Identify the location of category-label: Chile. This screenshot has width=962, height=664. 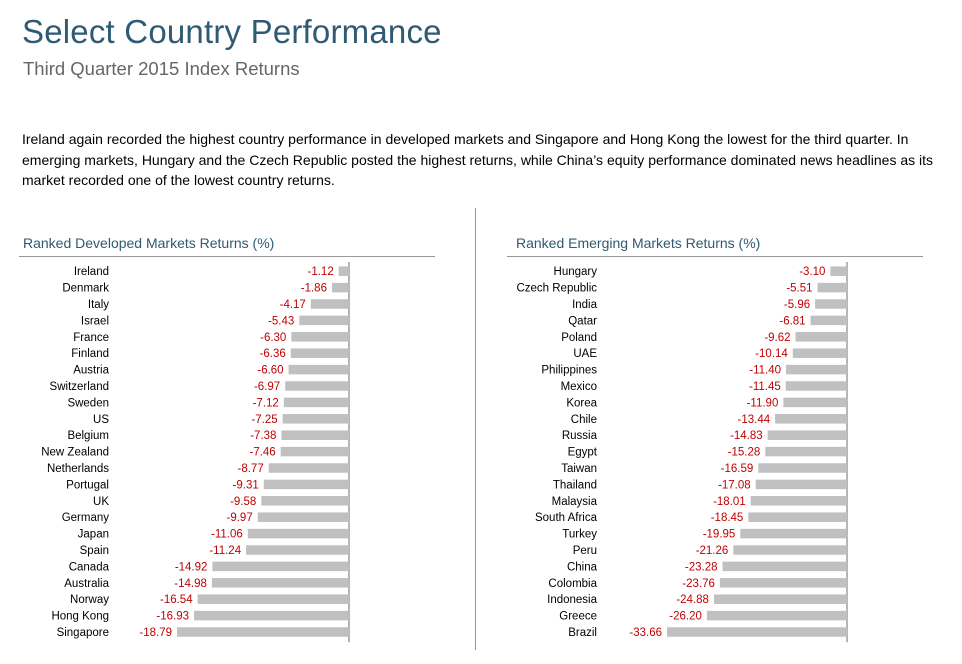
(584, 420).